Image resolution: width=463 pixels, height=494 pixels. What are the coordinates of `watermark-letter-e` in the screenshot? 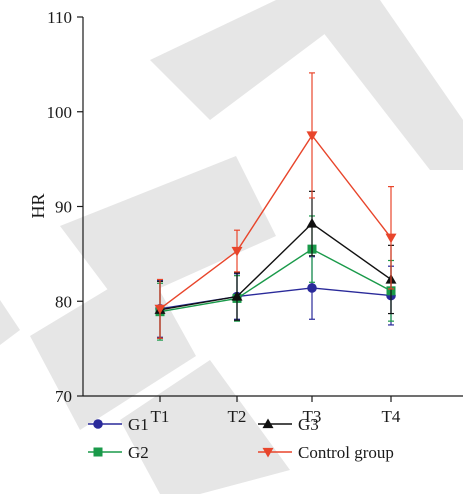 It's located at (168, 231).